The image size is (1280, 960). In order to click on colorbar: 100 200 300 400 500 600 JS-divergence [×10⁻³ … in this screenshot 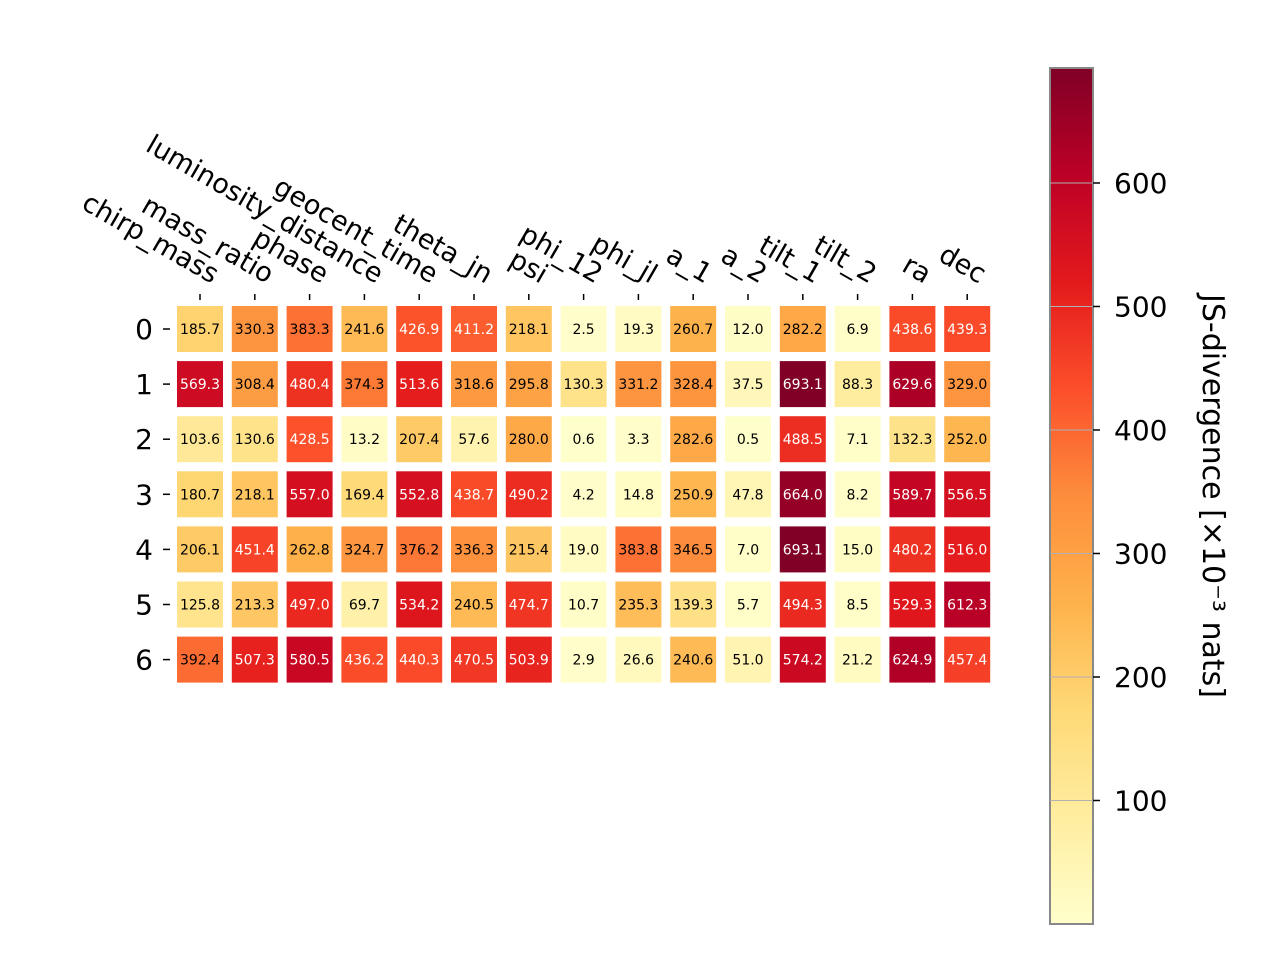, I will do `click(1139, 496)`.